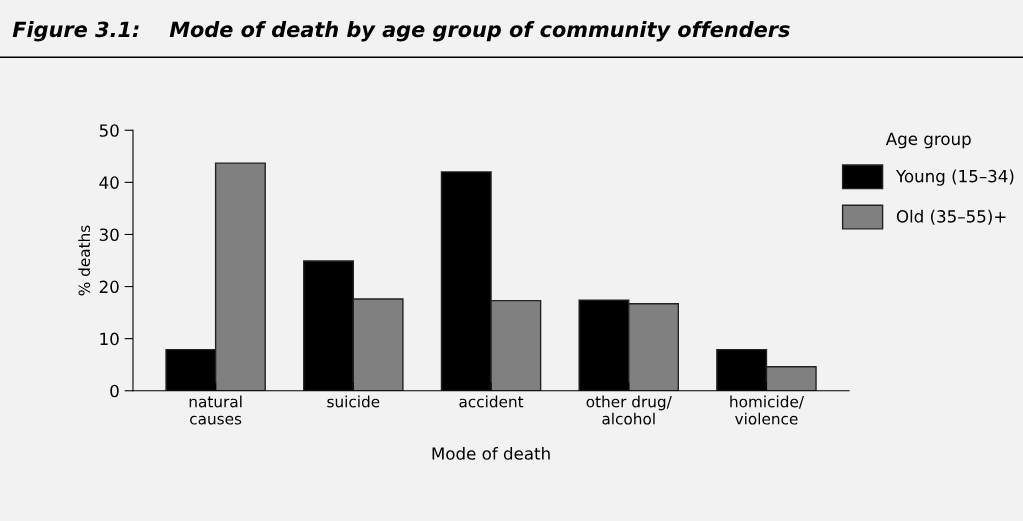 This screenshot has width=1023, height=521. I want to click on y-tick-label: 0, so click(114, 391).